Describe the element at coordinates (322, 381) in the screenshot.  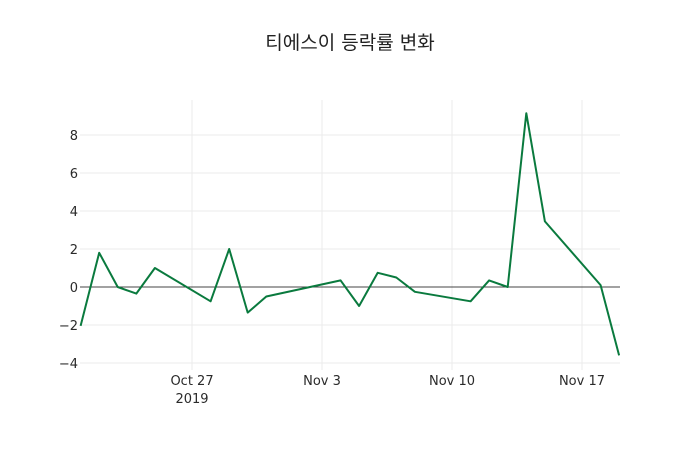
I see `x-tick-label: Nov 3` at that location.